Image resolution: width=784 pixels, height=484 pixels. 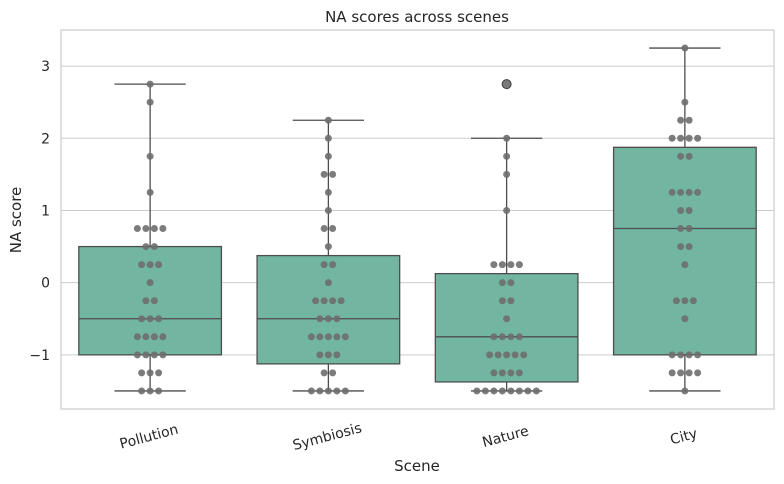 I want to click on y-axis-label: NA score, so click(x=16, y=220).